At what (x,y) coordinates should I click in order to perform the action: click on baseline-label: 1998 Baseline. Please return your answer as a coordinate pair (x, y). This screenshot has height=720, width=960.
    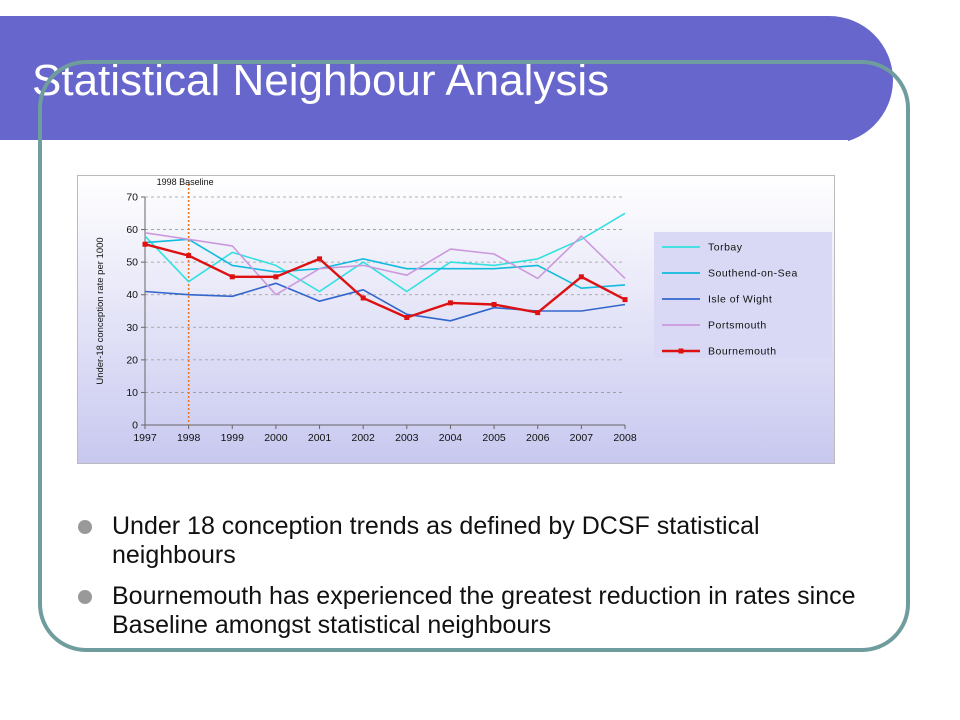
    Looking at the image, I should click on (185, 182).